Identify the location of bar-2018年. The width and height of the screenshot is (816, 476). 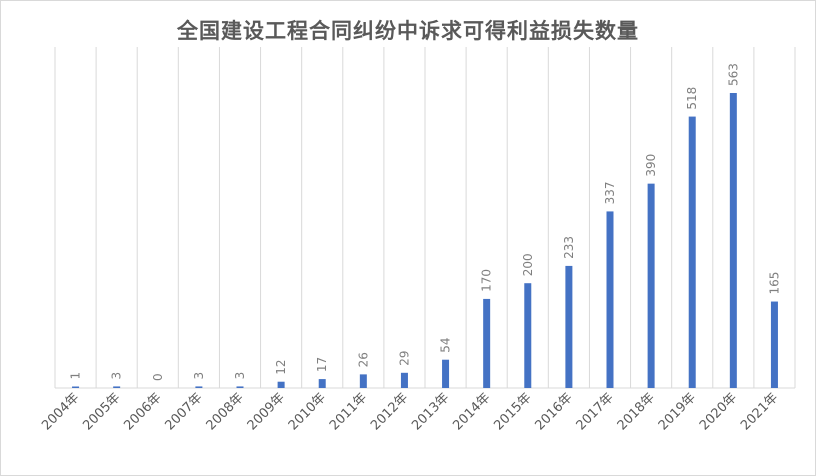
(651, 285).